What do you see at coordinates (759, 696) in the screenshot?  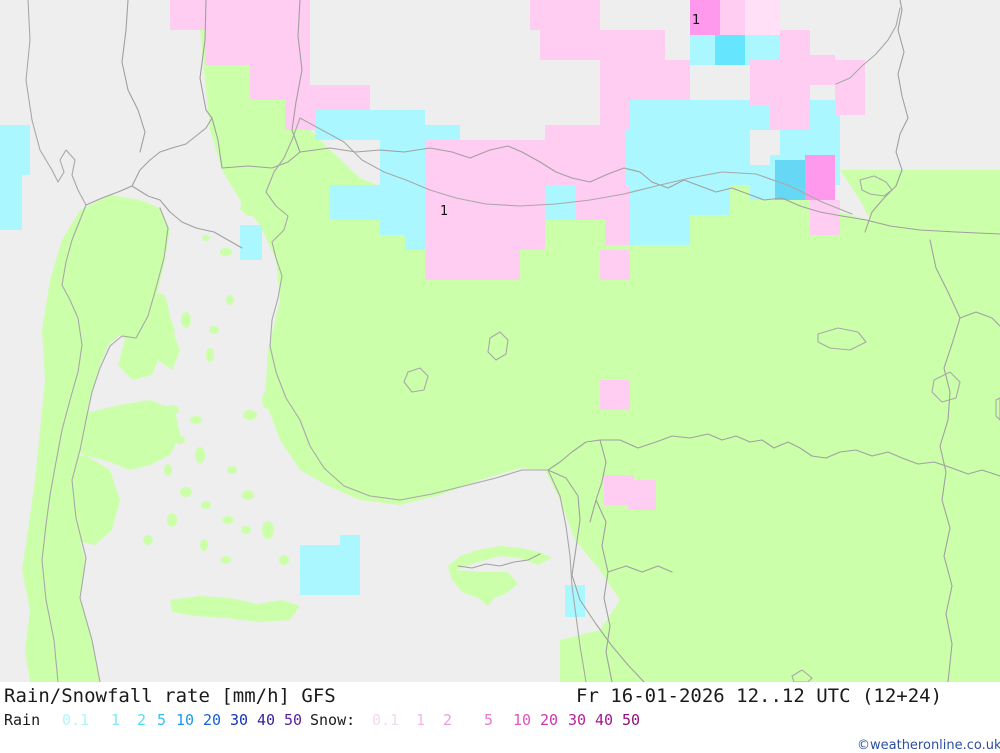 I see `forecast-timestamp: Fr 16-01-2026 12..12 UTC (12+24)` at bounding box center [759, 696].